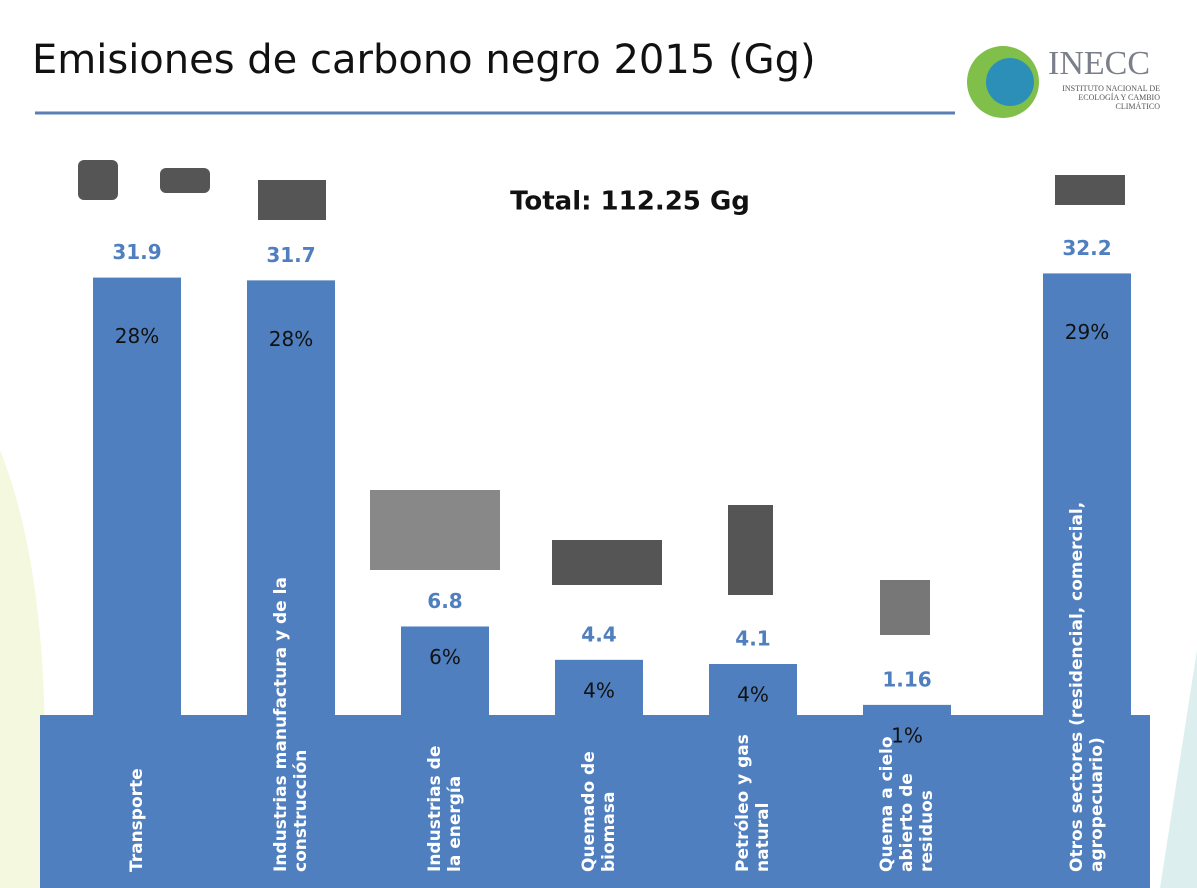 The height and width of the screenshot is (888, 1197). Describe the element at coordinates (445, 657) in the screenshot. I see `percent-label: 6%` at that location.